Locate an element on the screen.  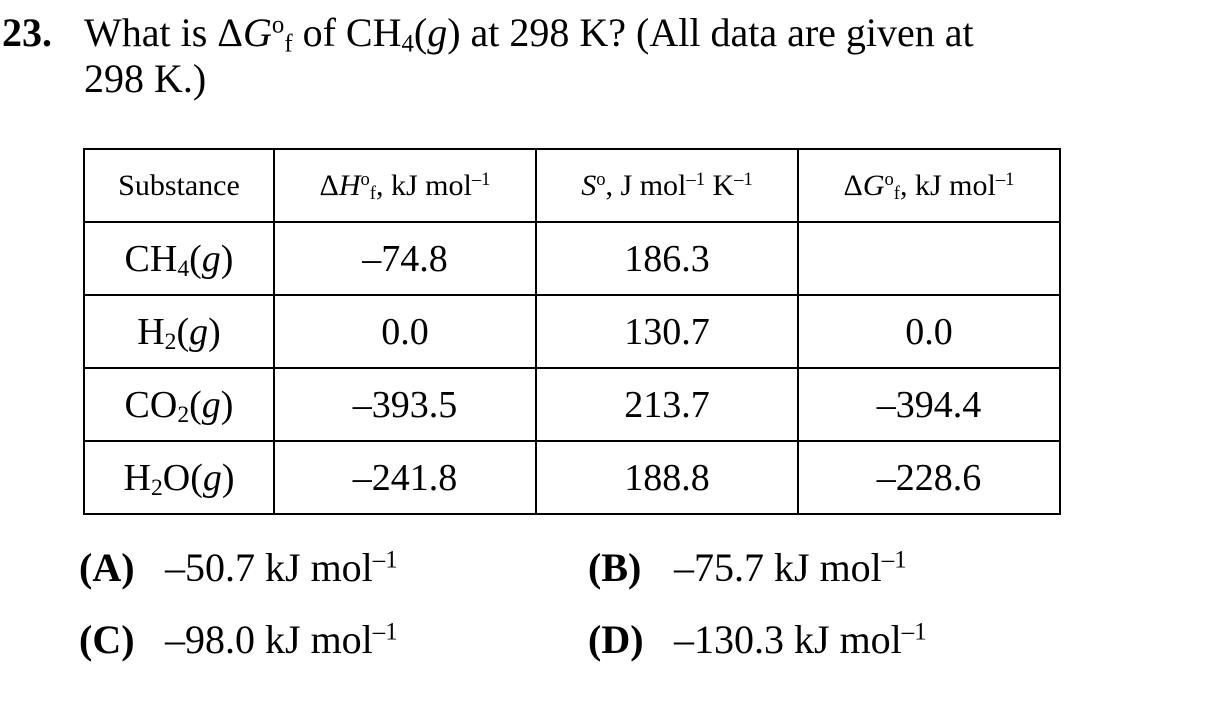
header-gibbs: ΔGof, kJ mol–1 is located at coordinates (929, 185).